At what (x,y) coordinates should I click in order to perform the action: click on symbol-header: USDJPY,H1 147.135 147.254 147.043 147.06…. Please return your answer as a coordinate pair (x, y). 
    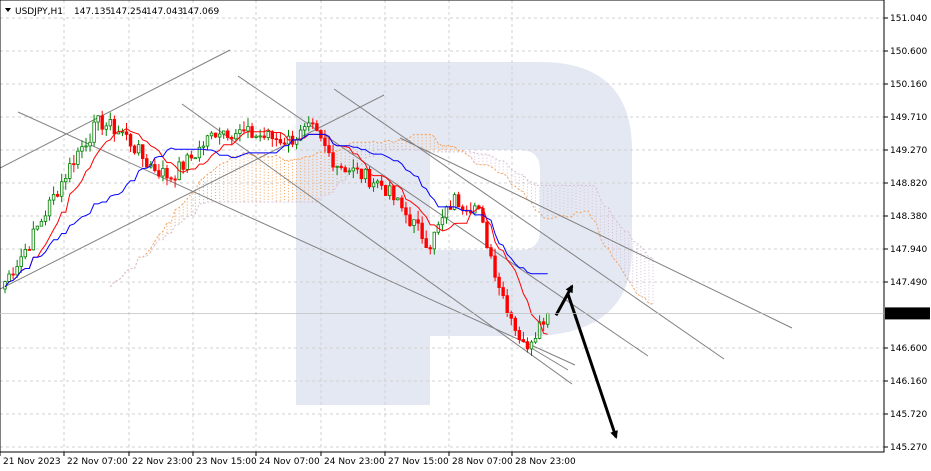
    Looking at the image, I should click on (112, 12).